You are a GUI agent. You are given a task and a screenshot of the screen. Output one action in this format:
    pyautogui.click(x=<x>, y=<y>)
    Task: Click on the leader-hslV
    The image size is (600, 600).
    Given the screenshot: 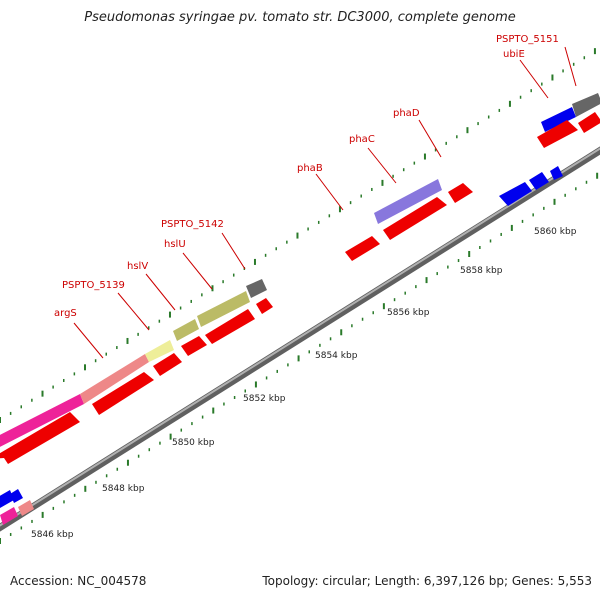 What is the action you would take?
    pyautogui.click(x=160, y=292)
    